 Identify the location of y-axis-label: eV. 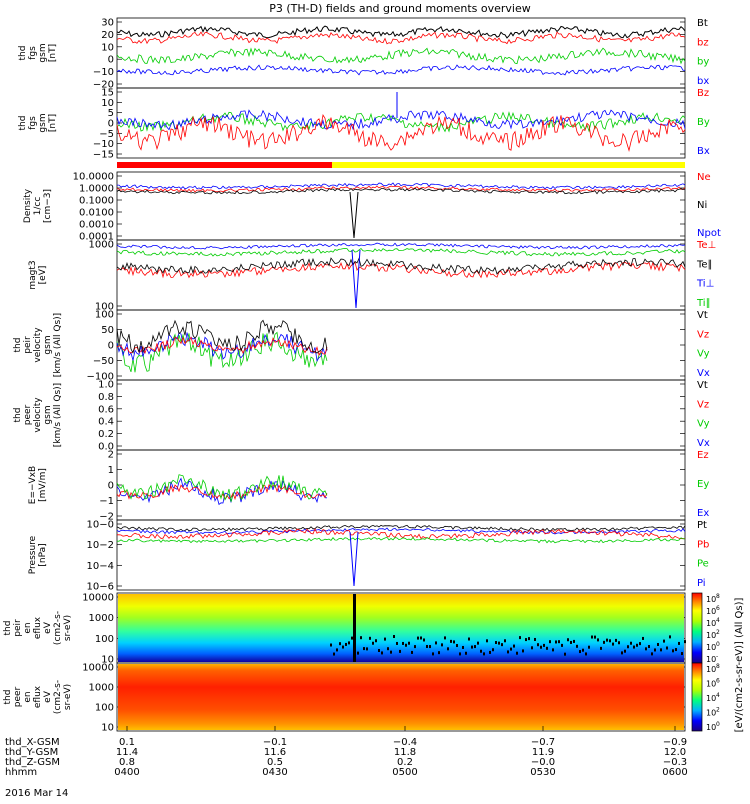
(48, 627).